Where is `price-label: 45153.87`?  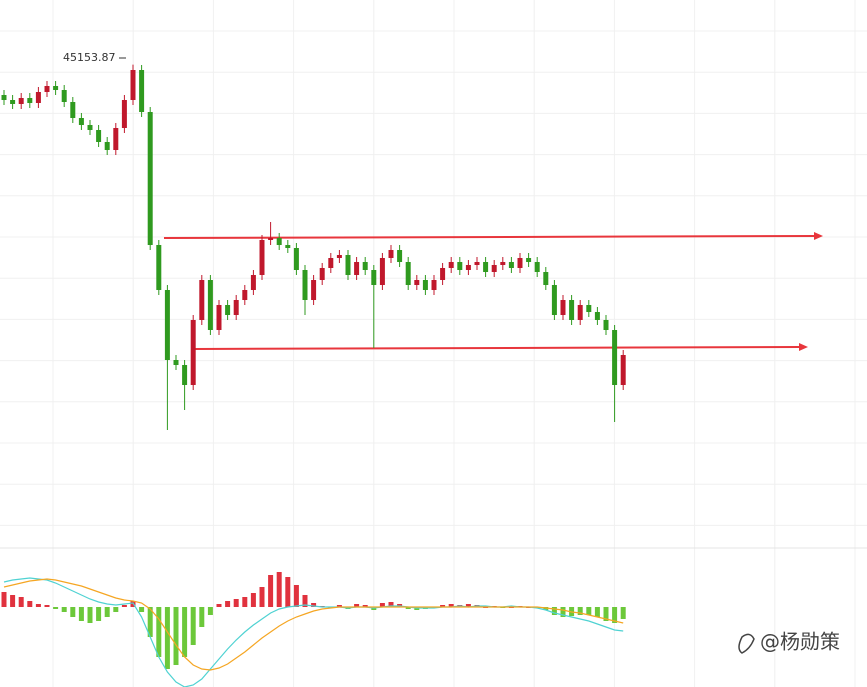
price-label: 45153.87 is located at coordinates (89, 57).